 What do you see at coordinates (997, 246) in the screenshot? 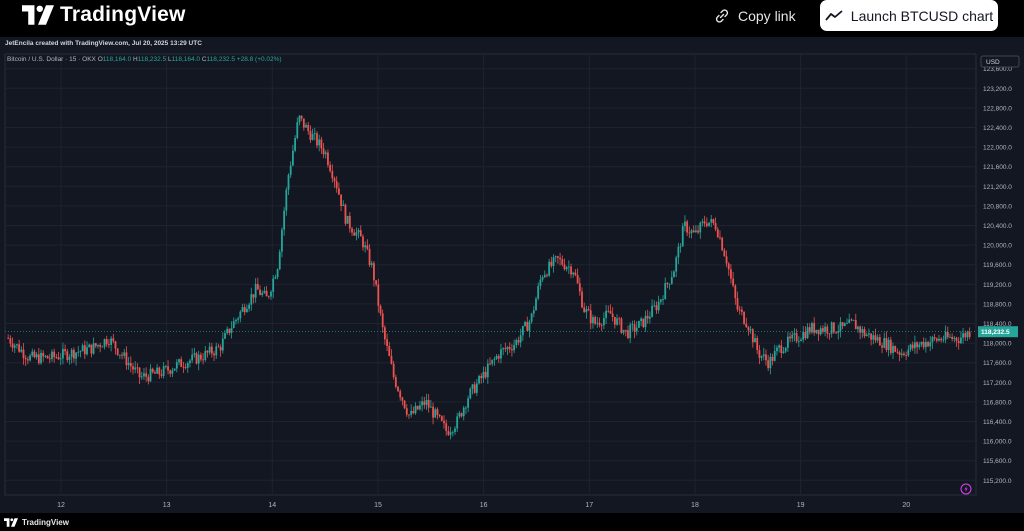
I see `y-tick-label: 120,000.0` at bounding box center [997, 246].